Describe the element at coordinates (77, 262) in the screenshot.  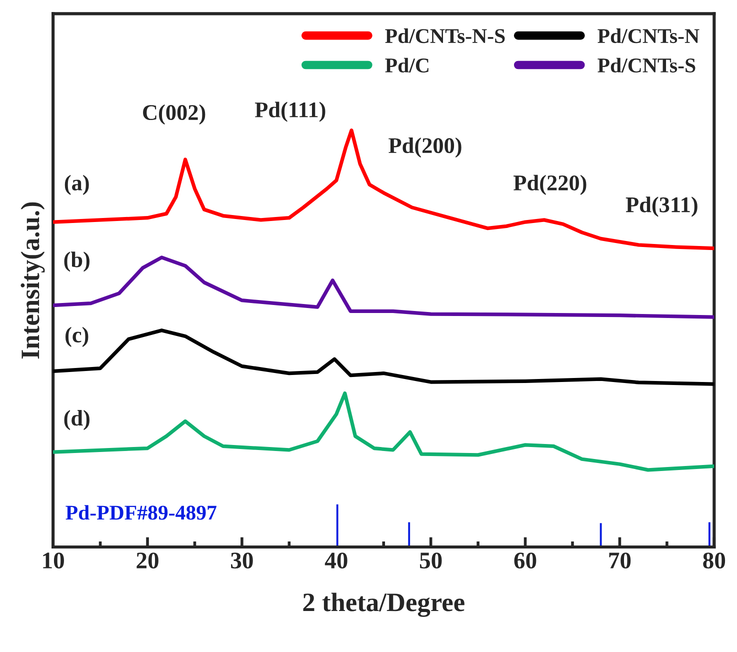
I see `annotation: (b)` at that location.